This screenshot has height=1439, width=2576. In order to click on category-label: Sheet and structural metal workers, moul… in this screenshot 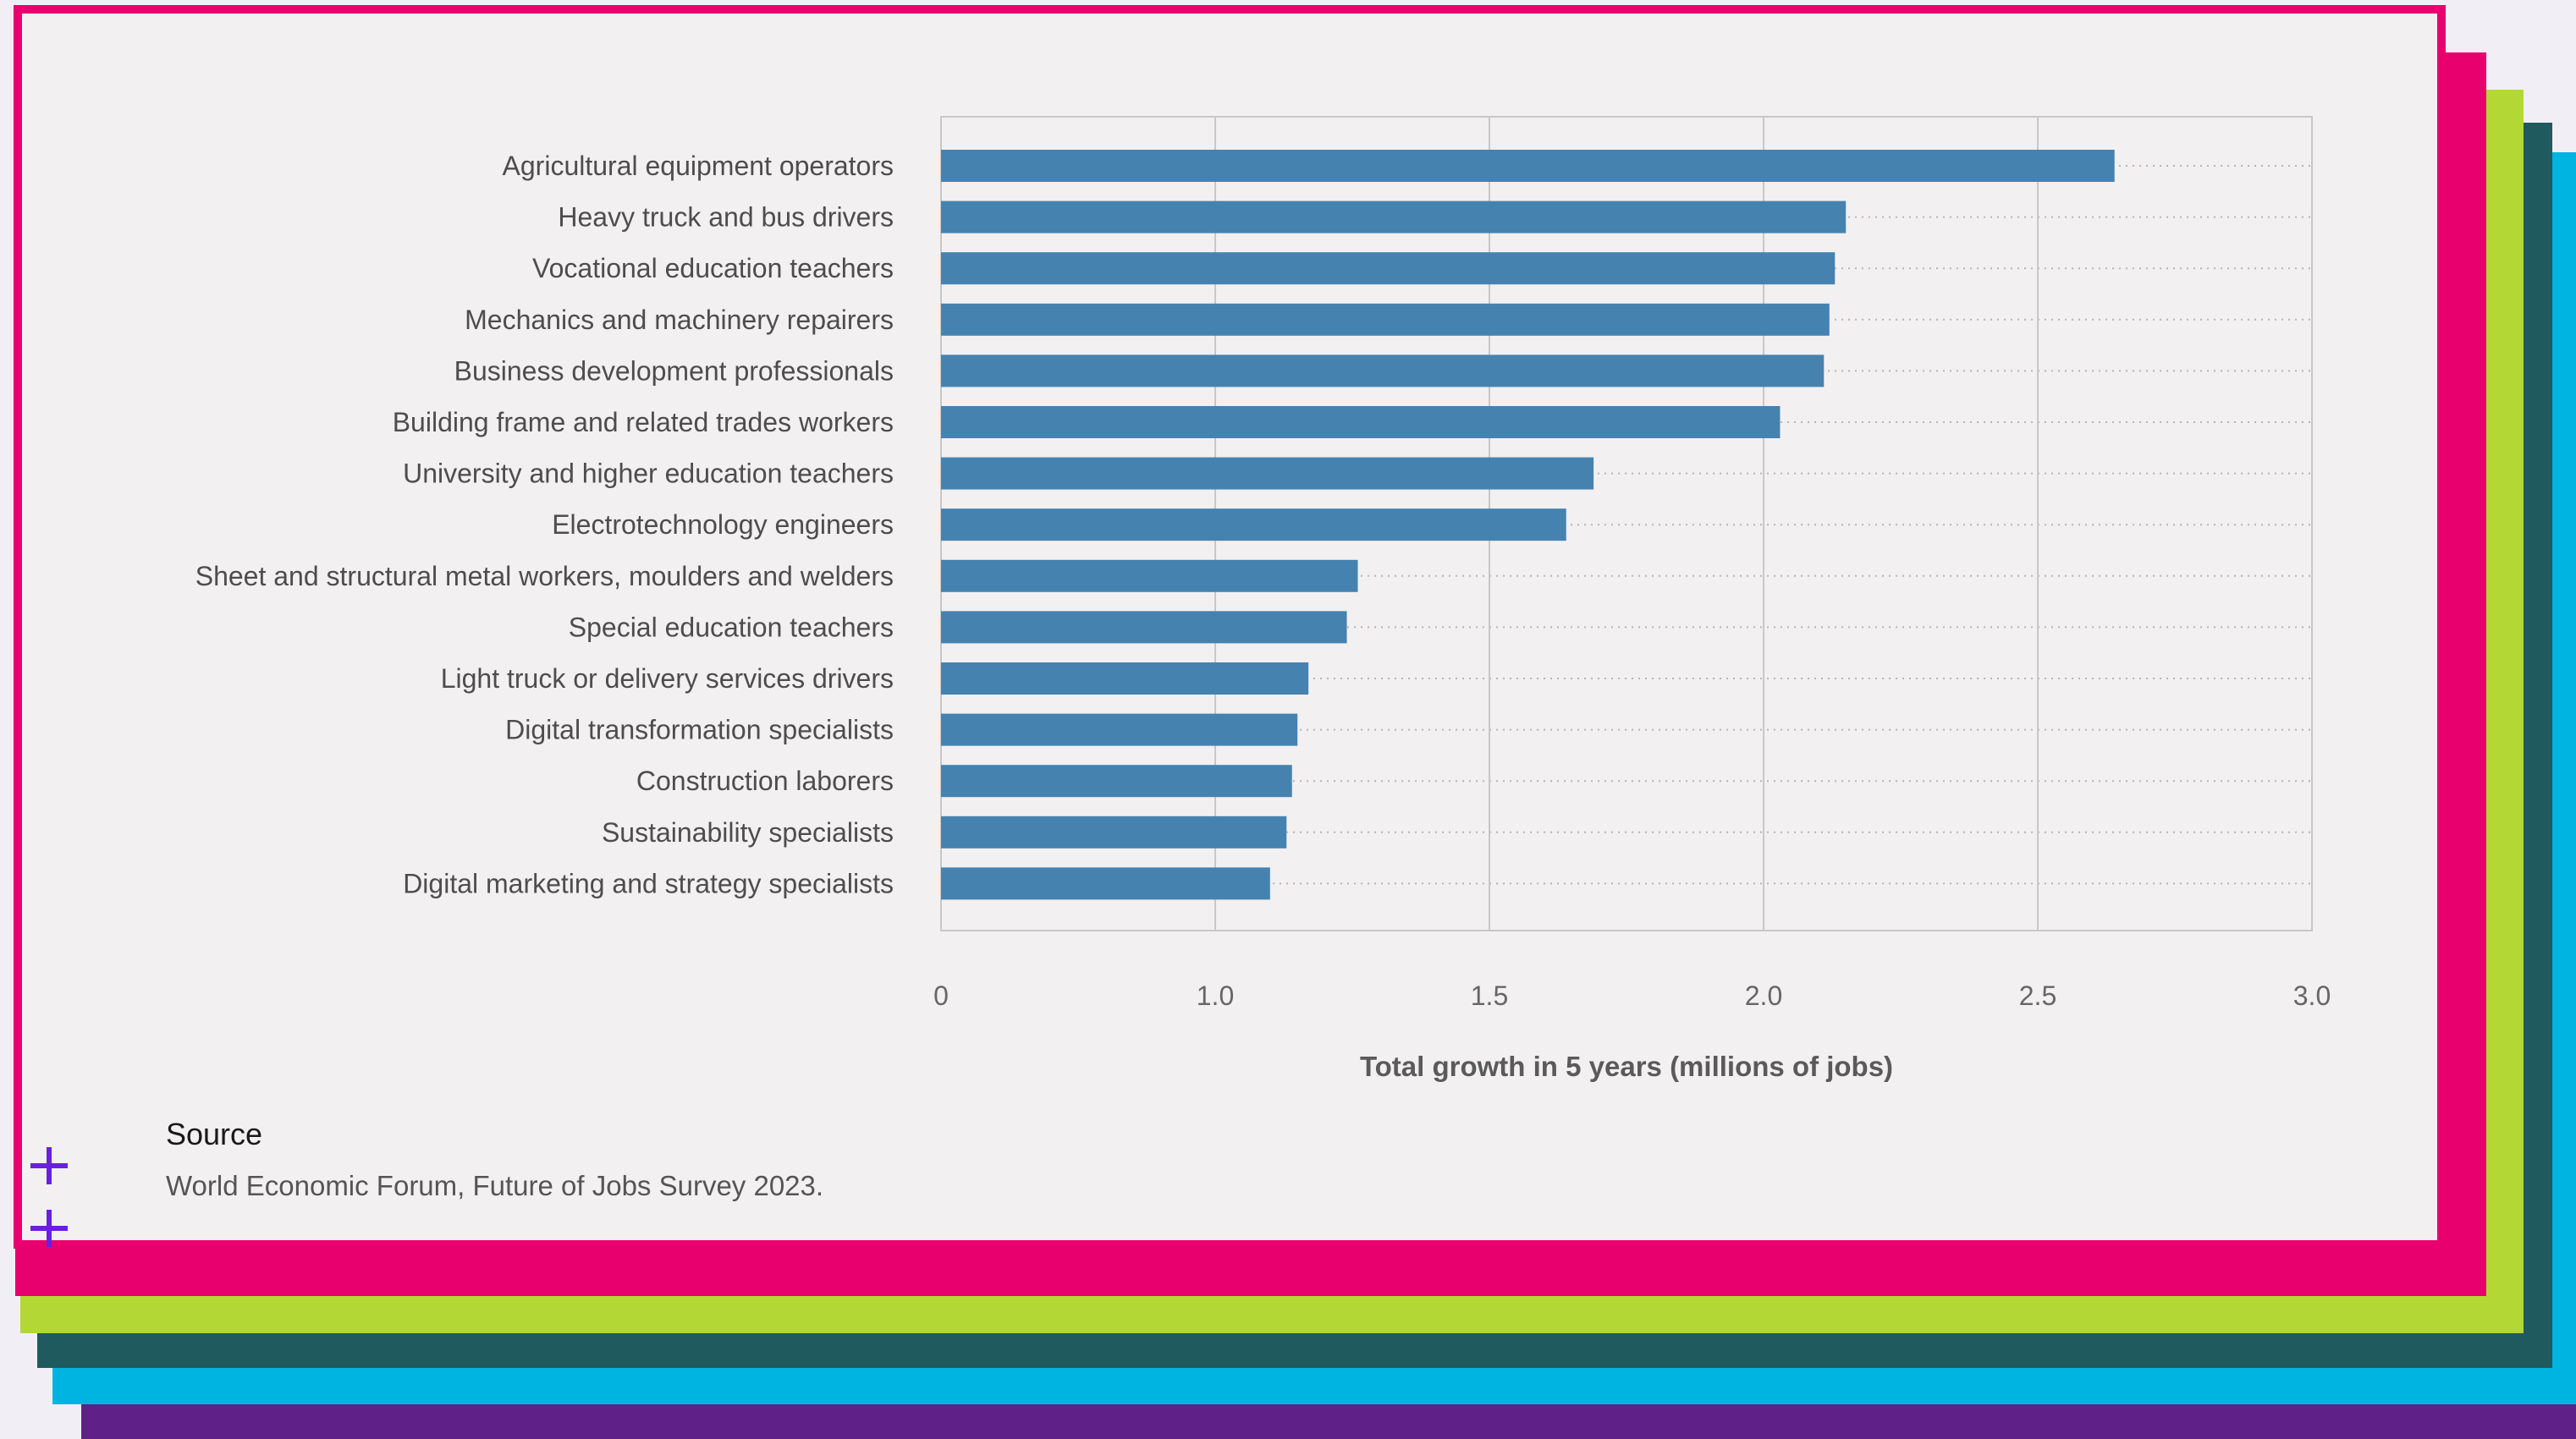, I will do `click(544, 576)`.